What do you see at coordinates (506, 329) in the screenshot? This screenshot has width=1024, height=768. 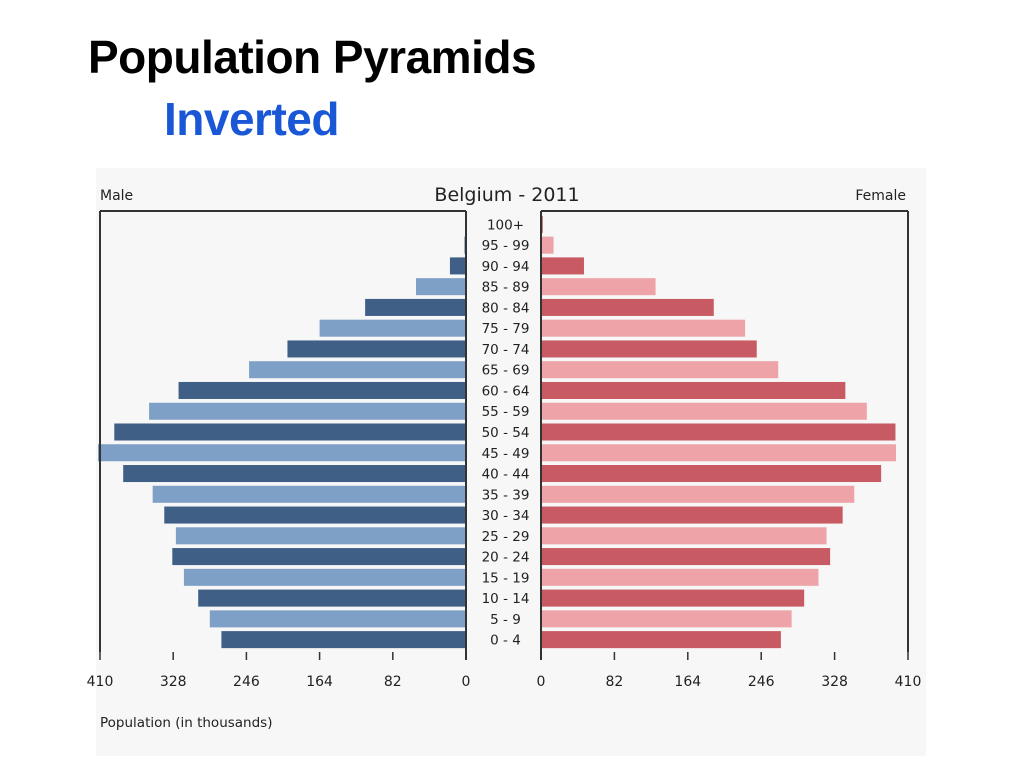 I see `age-group-label: 75 - 79` at bounding box center [506, 329].